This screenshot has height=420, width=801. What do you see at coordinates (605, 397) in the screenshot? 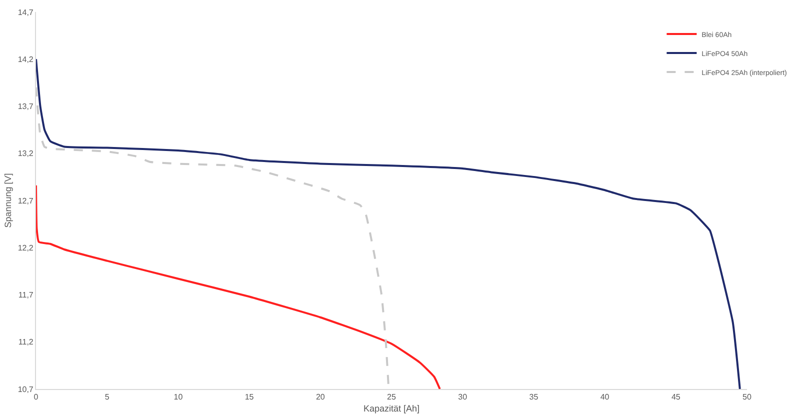
I see `x-tick-label: 40` at bounding box center [605, 397].